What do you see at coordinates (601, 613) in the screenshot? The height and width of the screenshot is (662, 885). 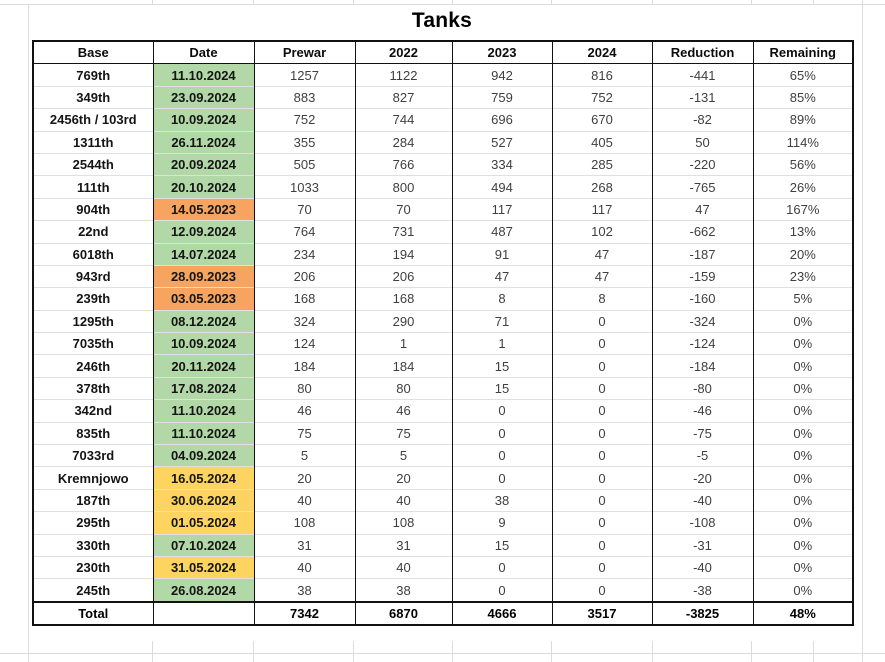 I see `total-value: 3517` at bounding box center [601, 613].